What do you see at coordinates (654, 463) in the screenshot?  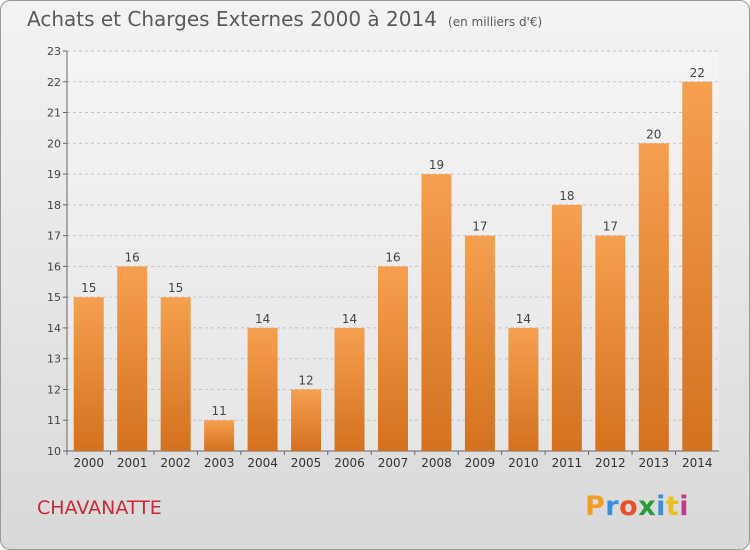 I see `x-tick-label: 2013` at bounding box center [654, 463].